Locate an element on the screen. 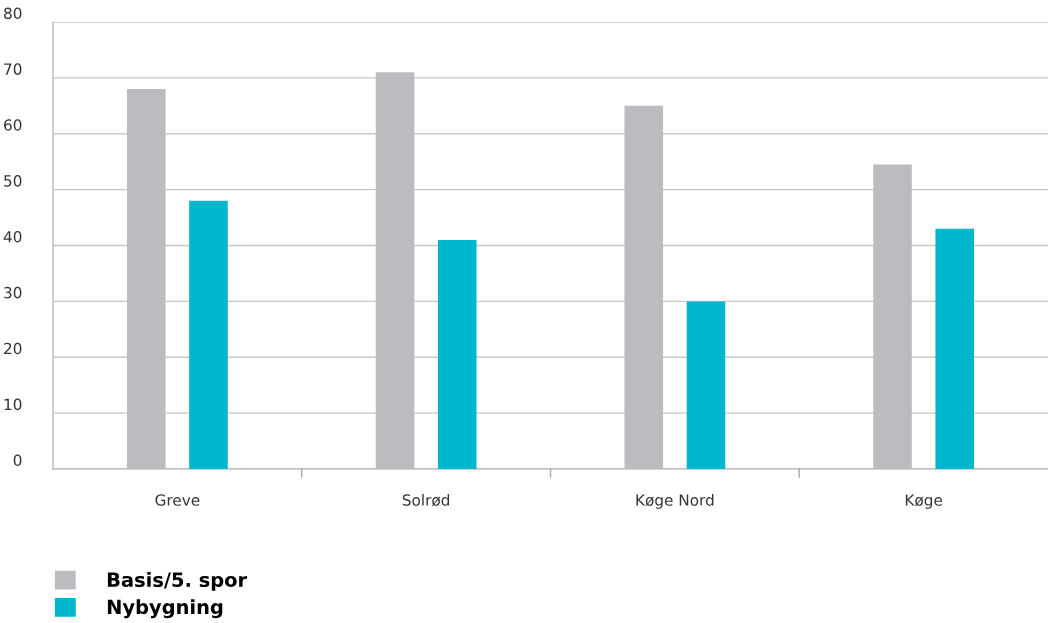  y-tick-label: 60 is located at coordinates (13, 125).